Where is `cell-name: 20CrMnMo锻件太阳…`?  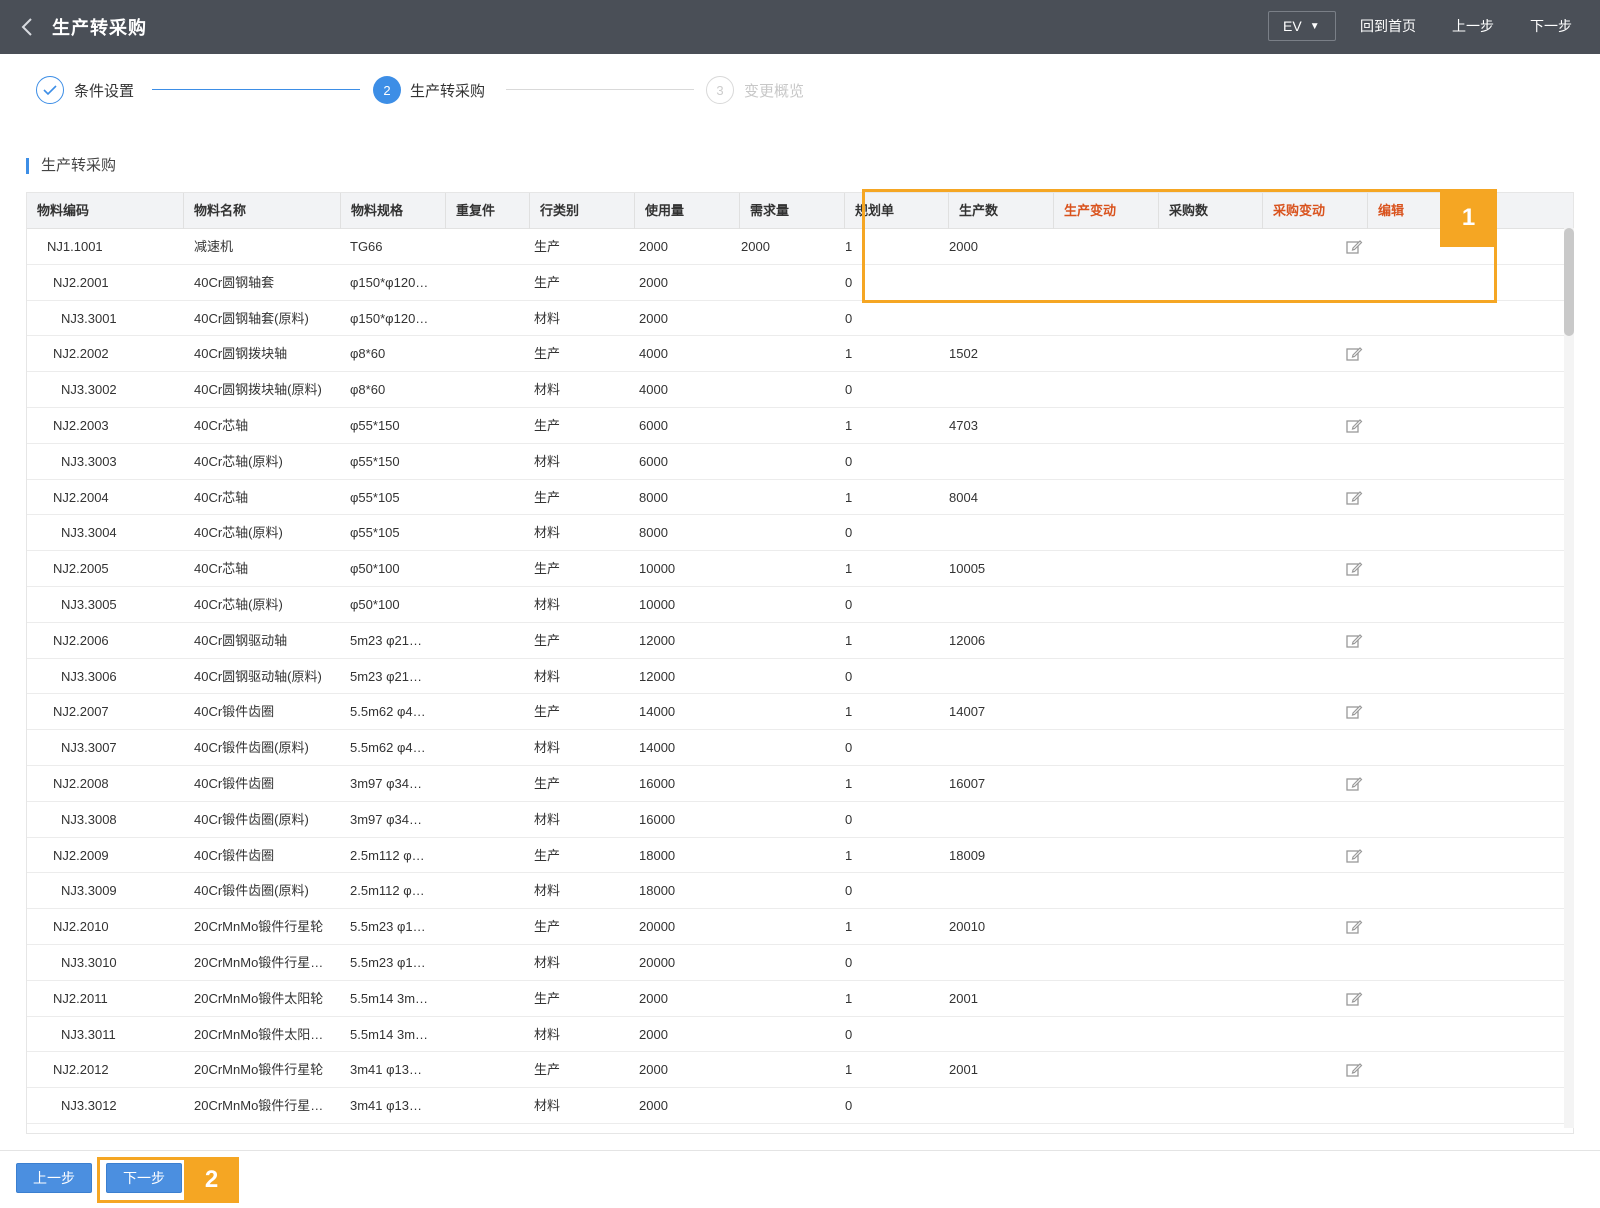 cell-name: 20CrMnMo锻件太阳… is located at coordinates (259, 1034).